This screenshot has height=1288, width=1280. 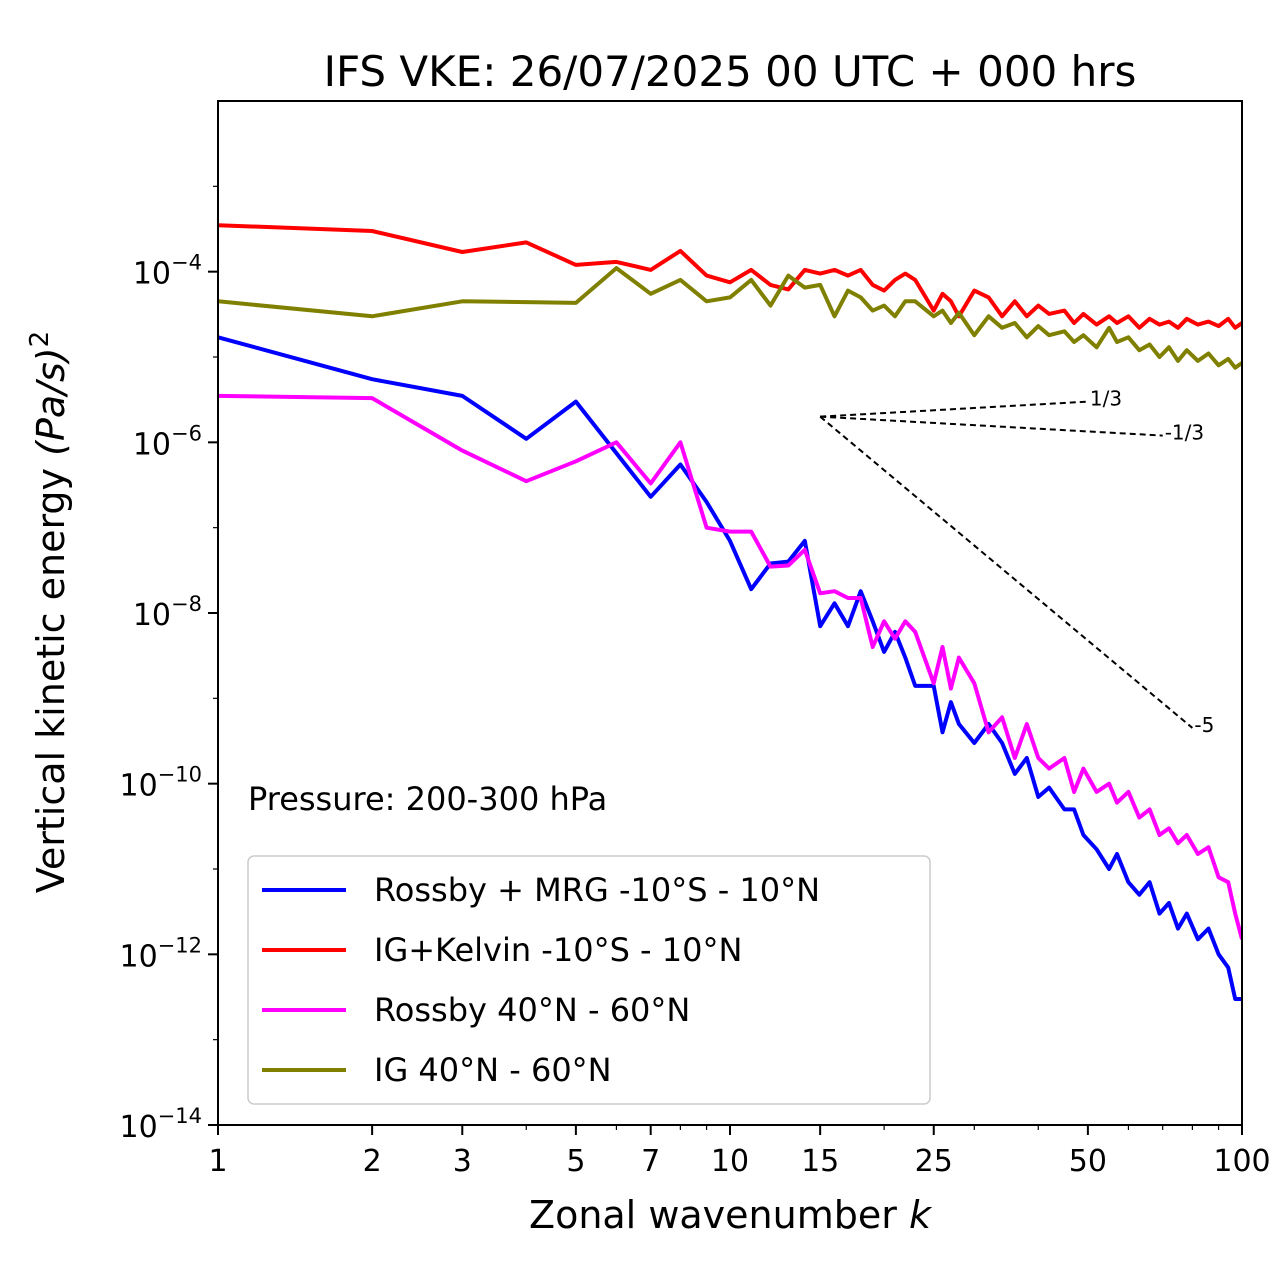 What do you see at coordinates (217, 1161) in the screenshot?
I see `x-tick-label: 1` at bounding box center [217, 1161].